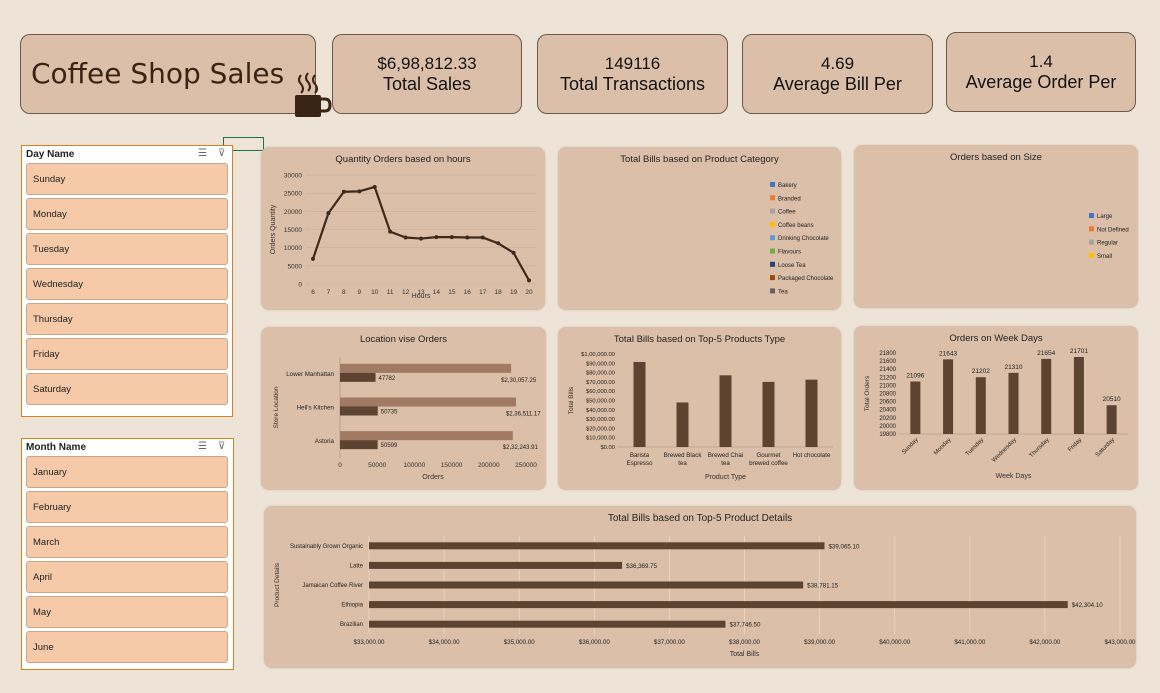 The width and height of the screenshot is (1160, 693). I want to click on x-tick-label: 7, so click(329, 292).